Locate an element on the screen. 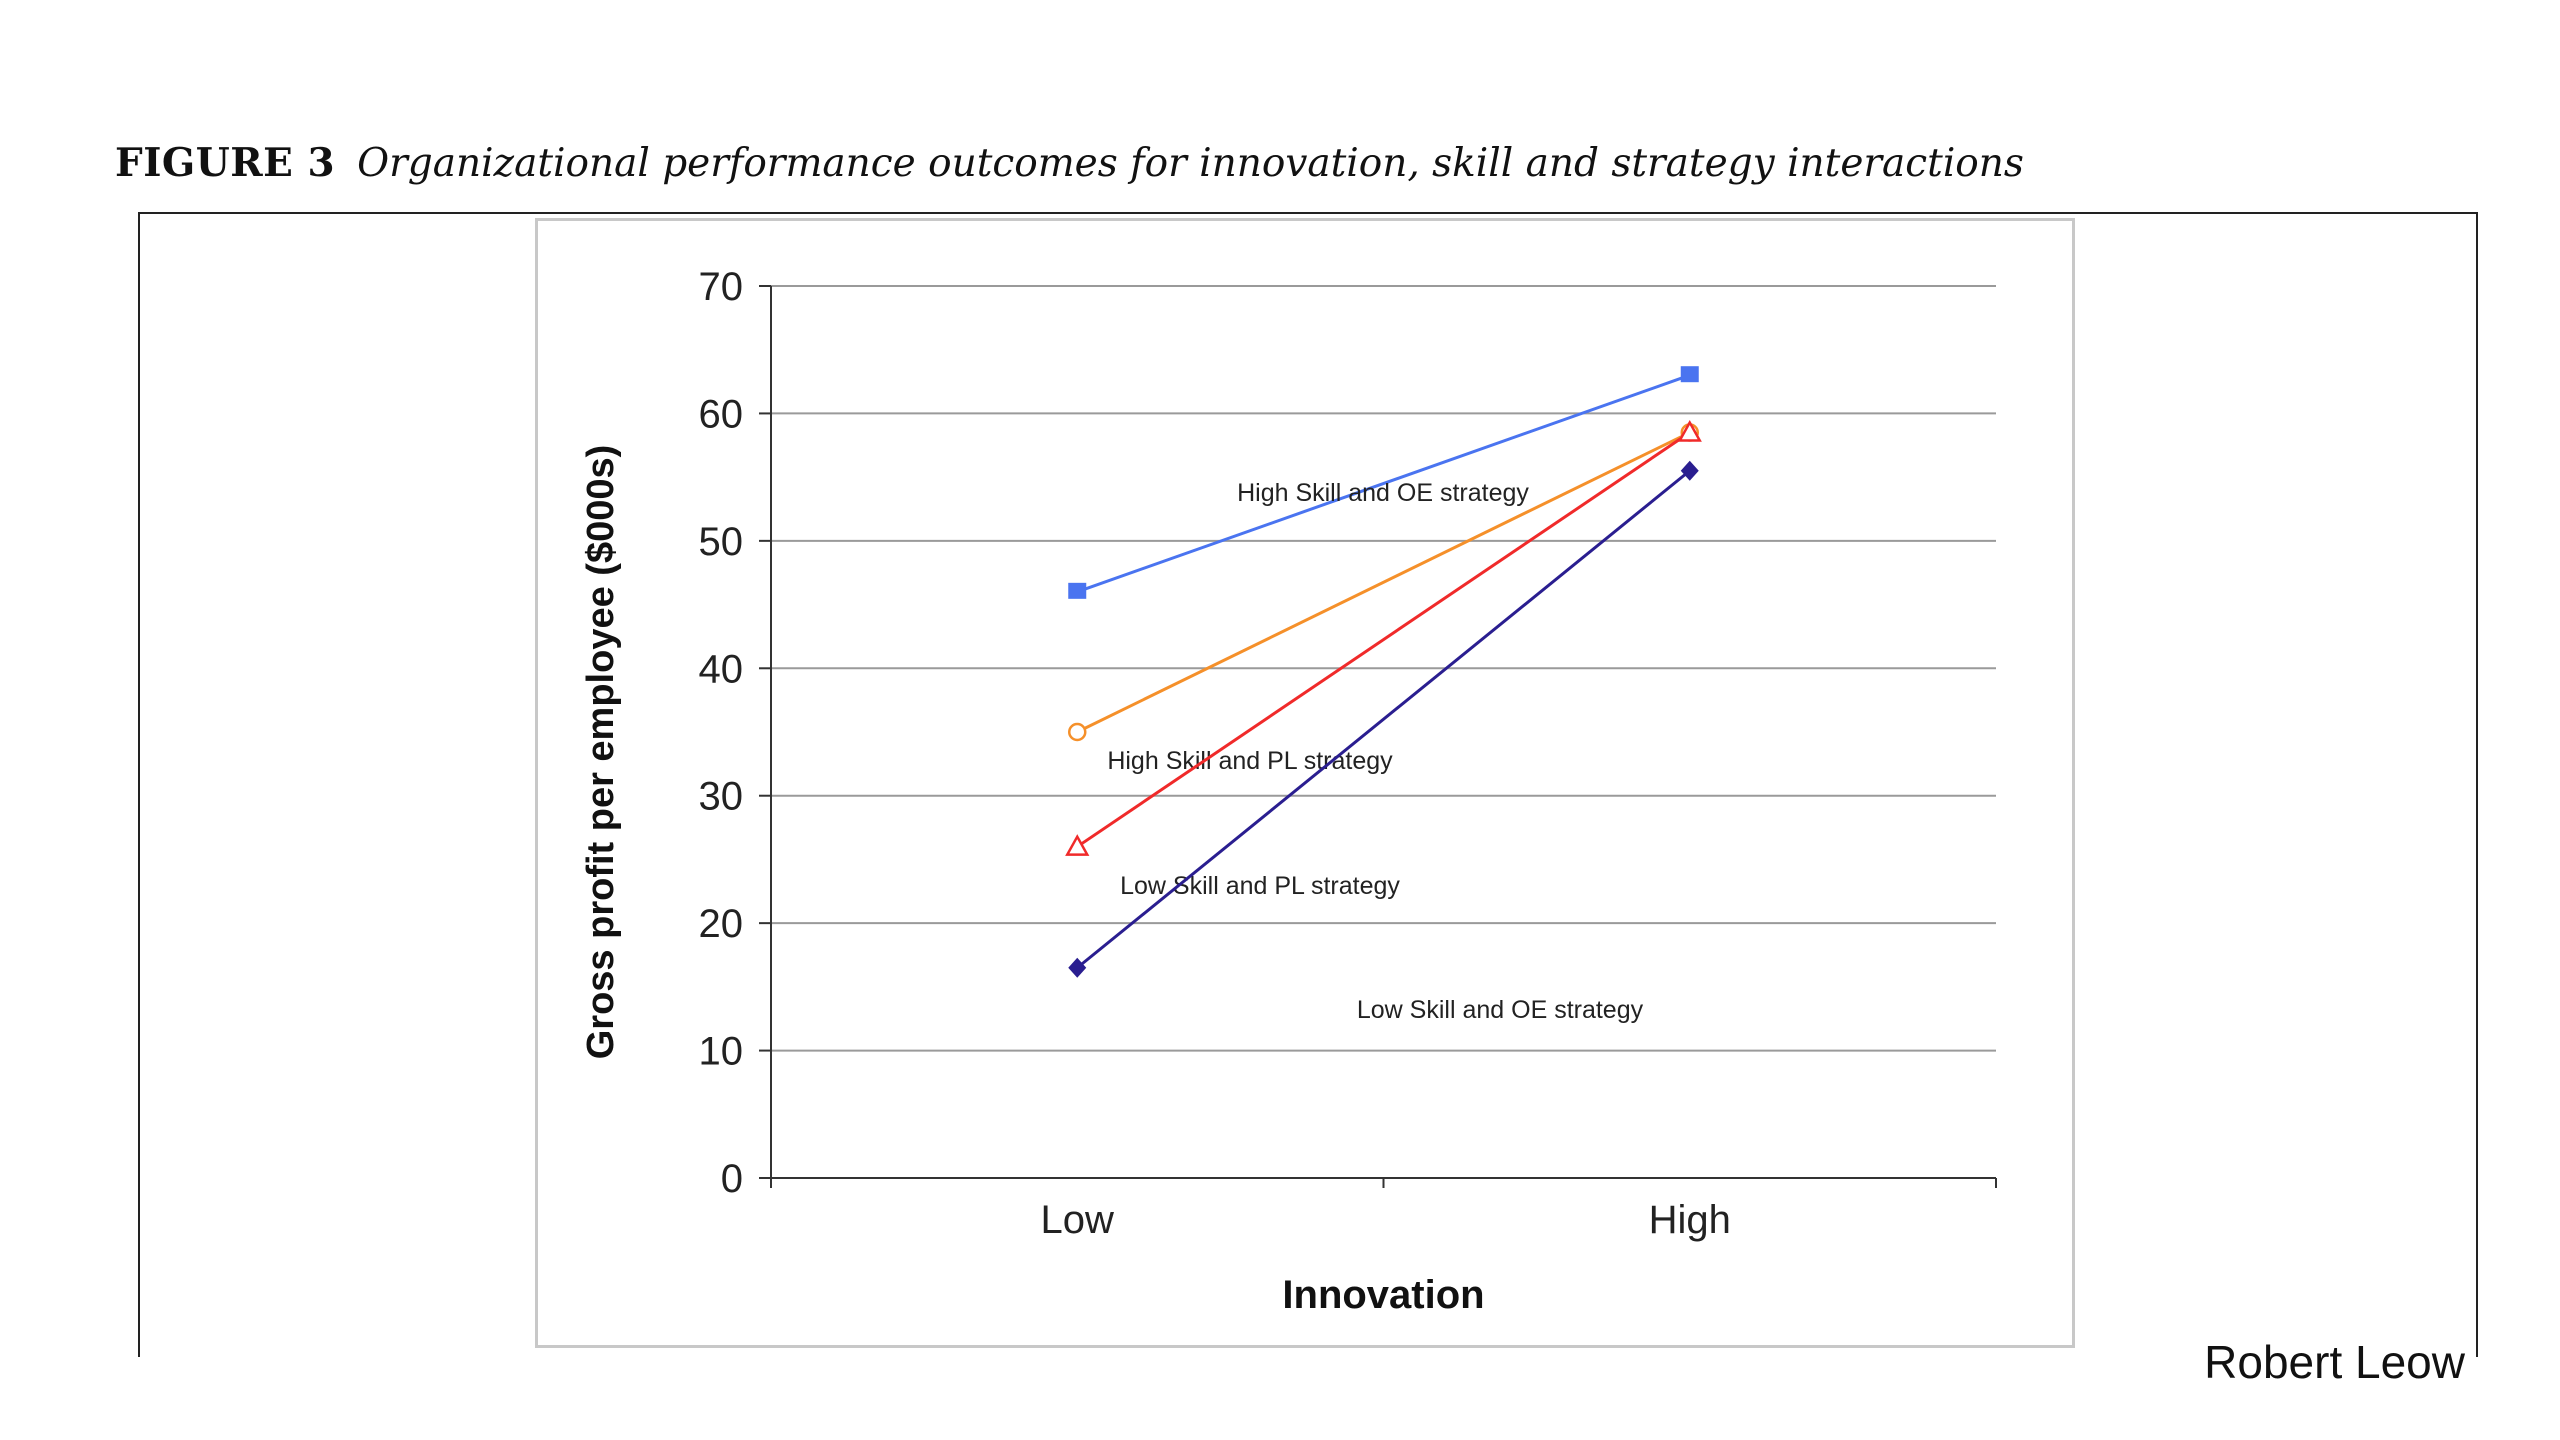  x-tick-label: Low is located at coordinates (1077, 1220).